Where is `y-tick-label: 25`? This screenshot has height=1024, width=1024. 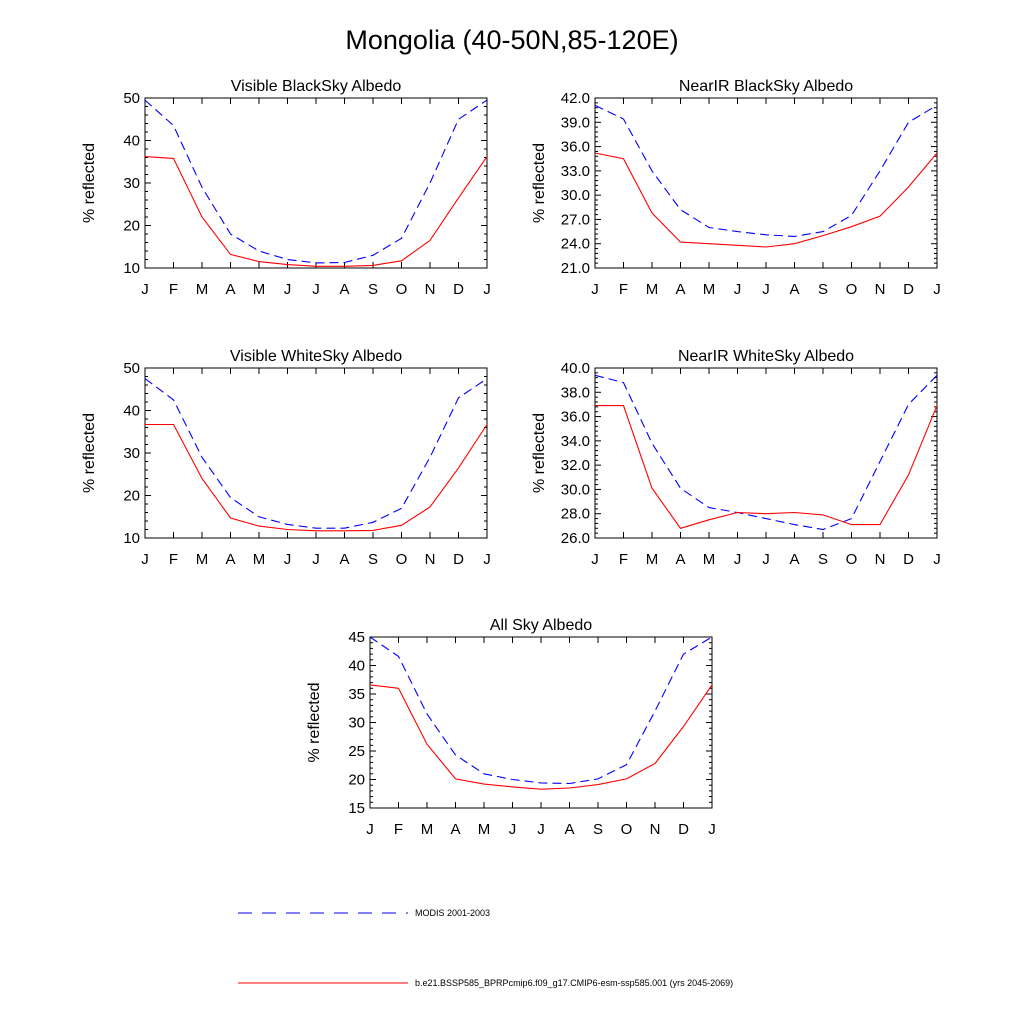 y-tick-label: 25 is located at coordinates (356, 751).